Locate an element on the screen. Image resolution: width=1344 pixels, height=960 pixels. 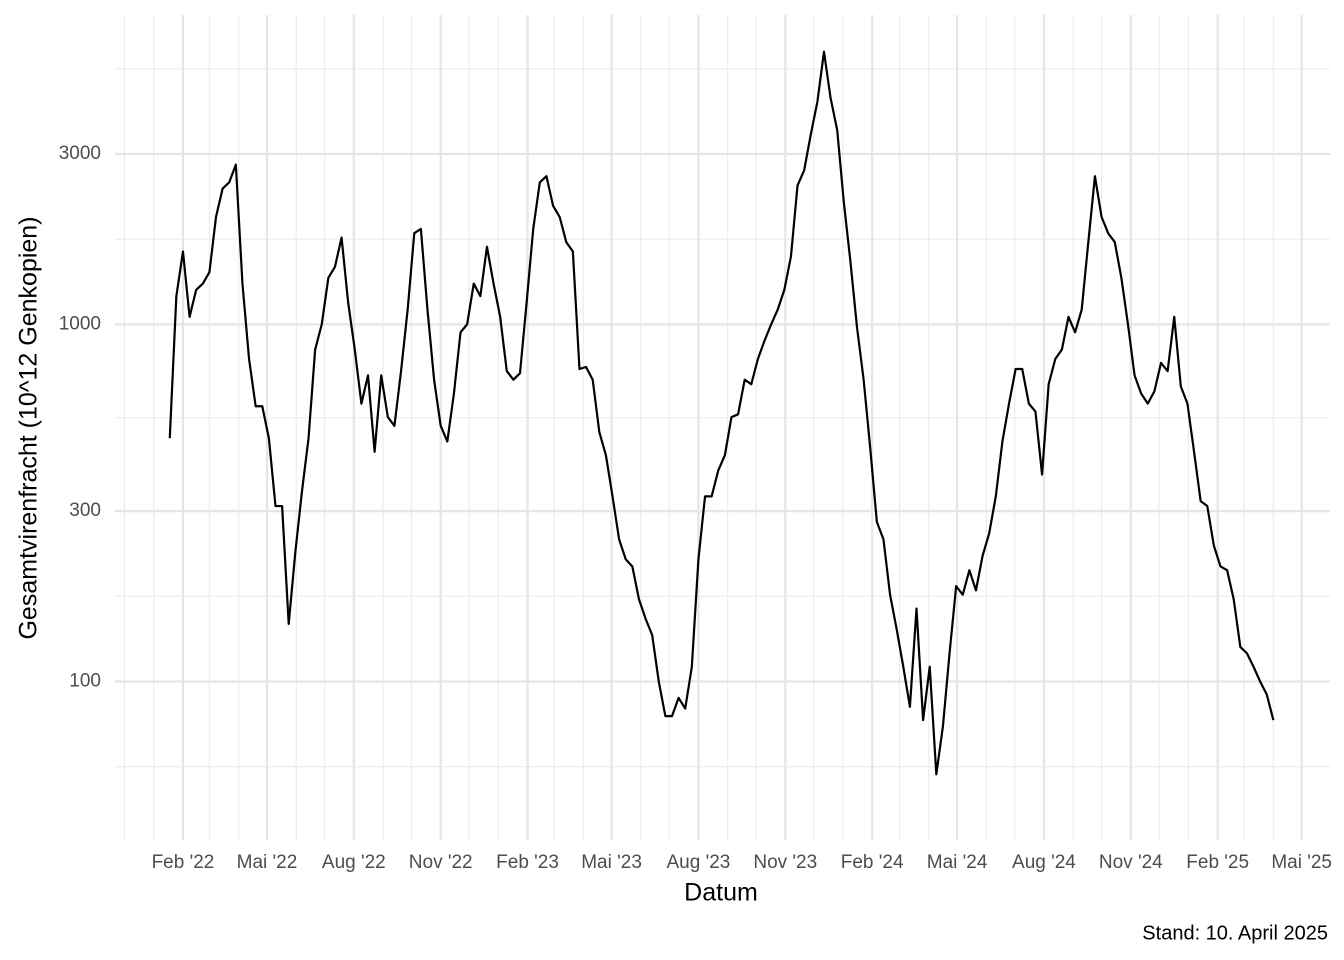
x-tick-label: Aug '23 is located at coordinates (698, 862).